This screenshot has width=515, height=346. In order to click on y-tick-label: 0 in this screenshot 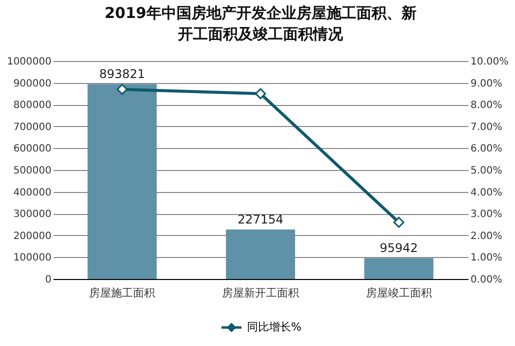, I will do `click(48, 280)`.